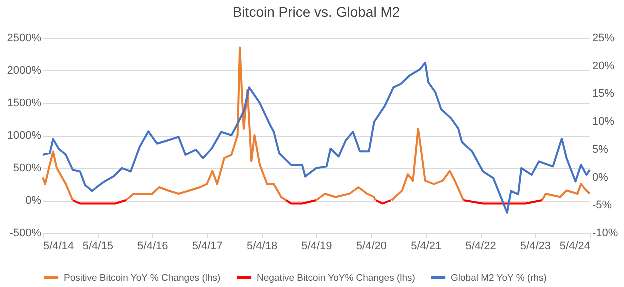 The width and height of the screenshot is (624, 287). Describe the element at coordinates (603, 66) in the screenshot. I see `y2-tick-label: 20%` at that location.